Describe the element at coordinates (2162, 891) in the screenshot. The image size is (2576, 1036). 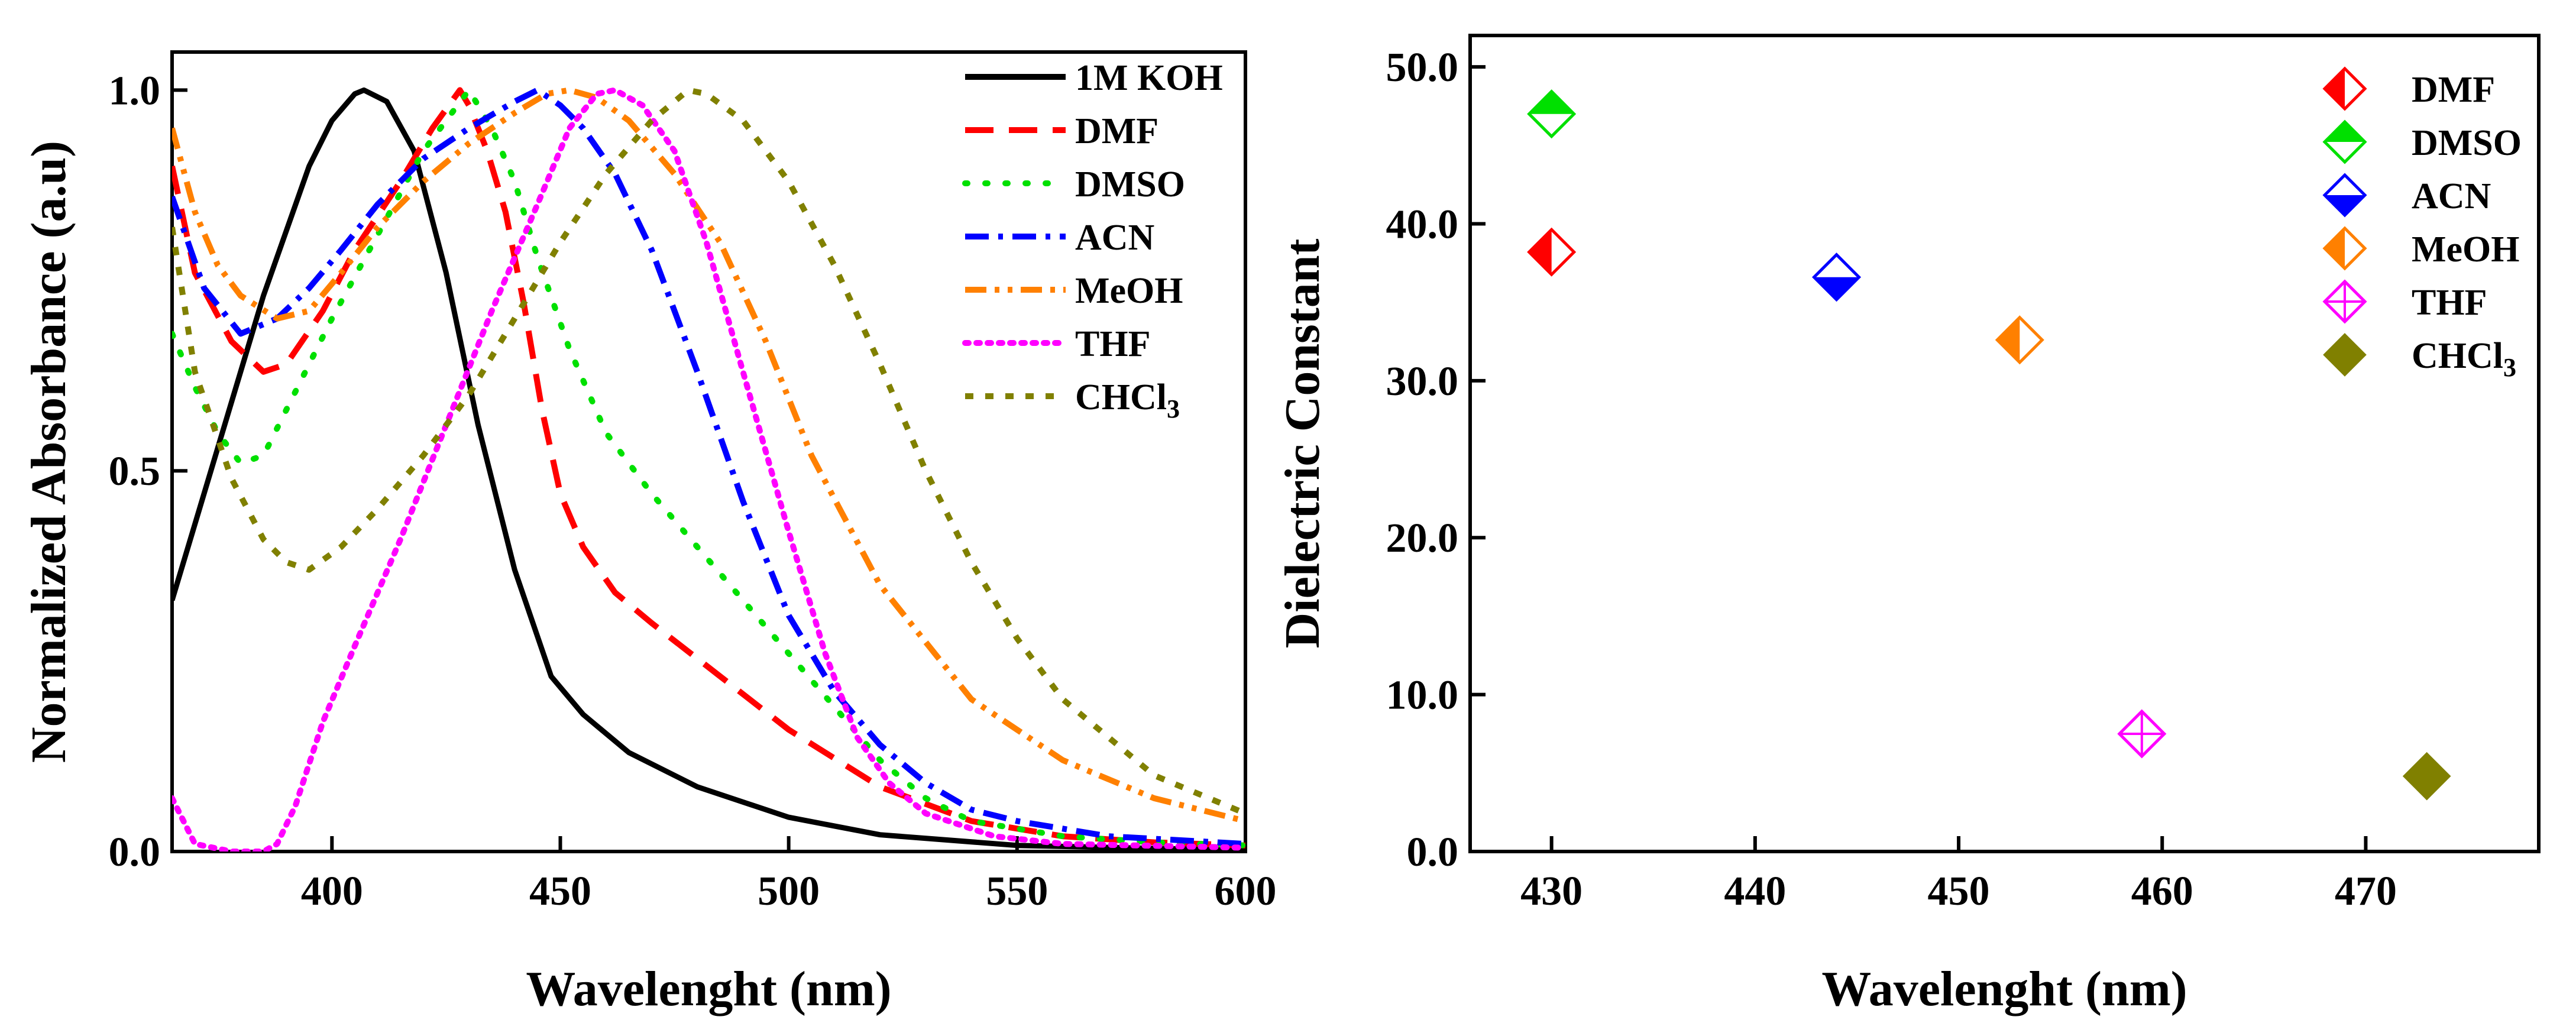
I see `x-tick-label: 460` at that location.